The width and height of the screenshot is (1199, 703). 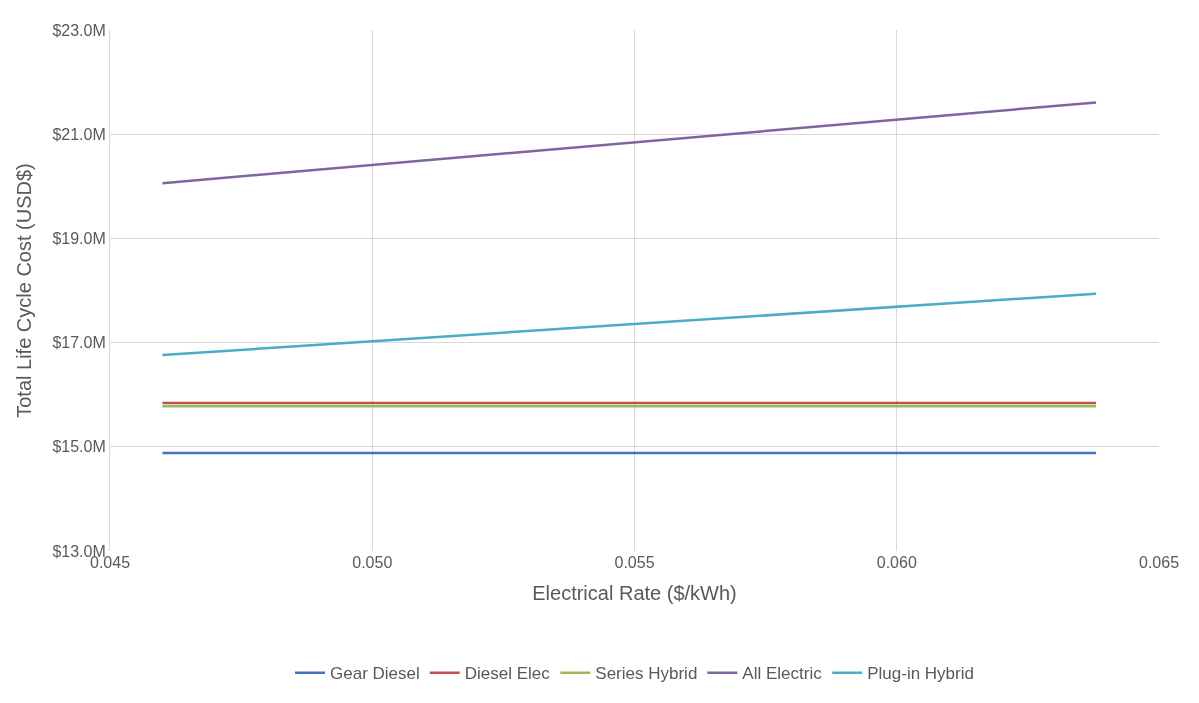 What do you see at coordinates (79, 447) in the screenshot?
I see `y-tick-label: $15.0M` at bounding box center [79, 447].